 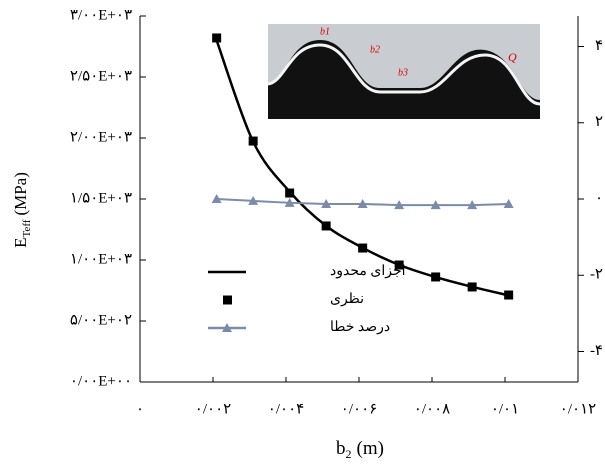 I want to click on x-tick-label: ۰/۰۰۸, so click(x=432, y=409).